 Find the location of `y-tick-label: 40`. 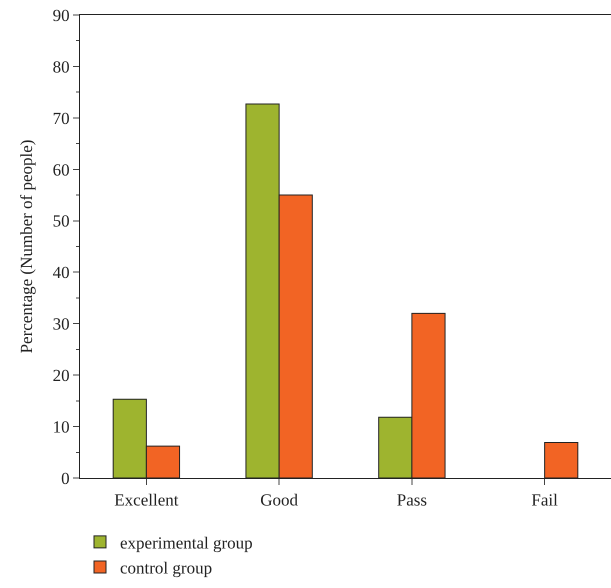

y-tick-label: 40 is located at coordinates (61, 272).